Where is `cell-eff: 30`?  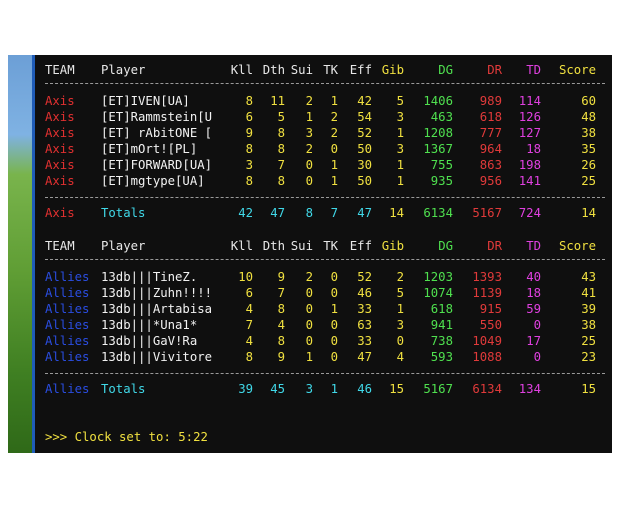 cell-eff: 30 is located at coordinates (364, 165).